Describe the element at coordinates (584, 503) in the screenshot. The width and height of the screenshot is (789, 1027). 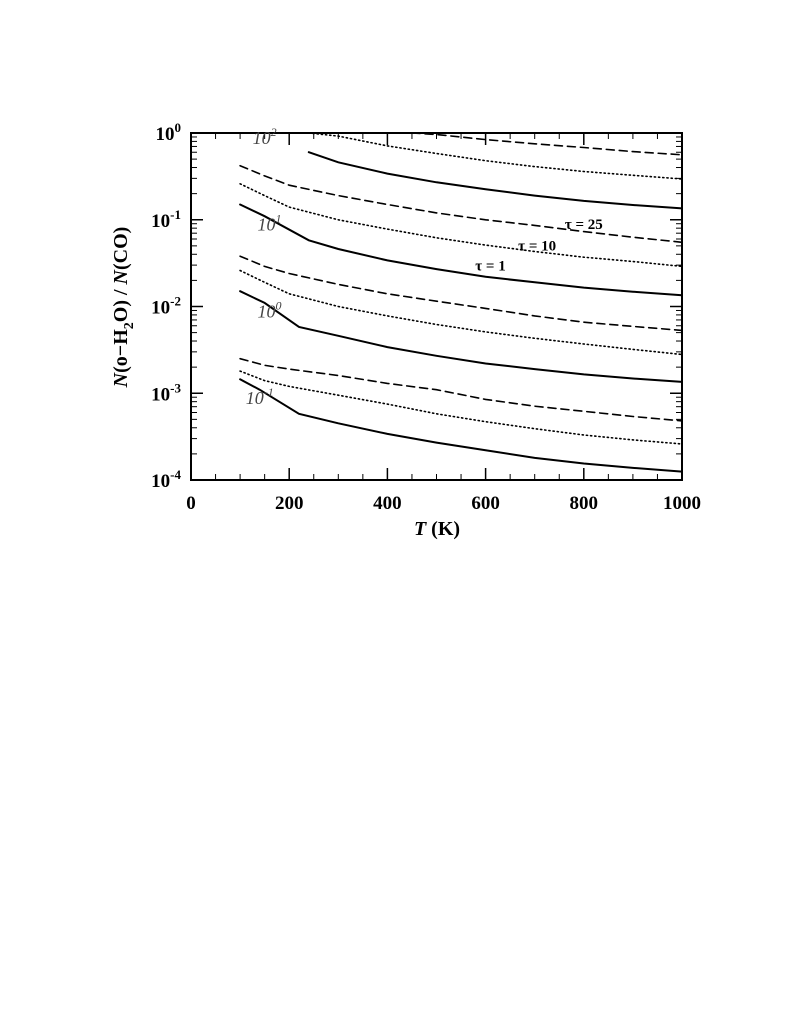
I see `x-tick-label: 800` at that location.